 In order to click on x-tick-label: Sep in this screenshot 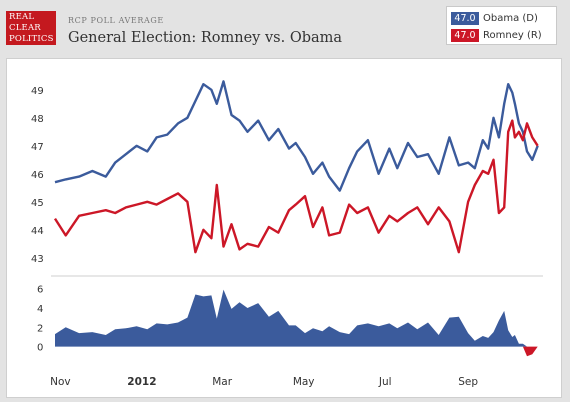, I will do `click(468, 382)`.